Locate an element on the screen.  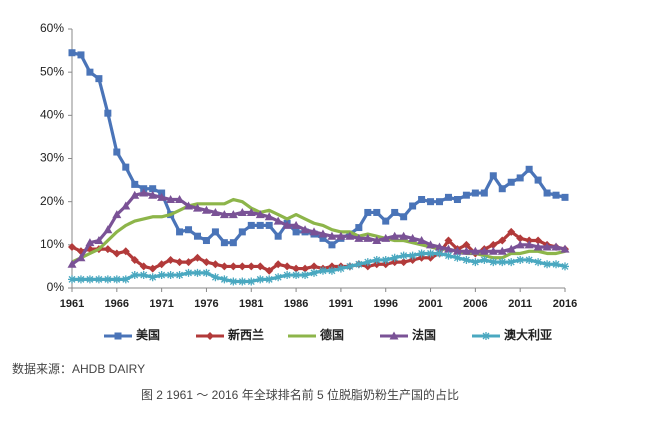
x-tick-label: 1981 is located at coordinates (251, 304).